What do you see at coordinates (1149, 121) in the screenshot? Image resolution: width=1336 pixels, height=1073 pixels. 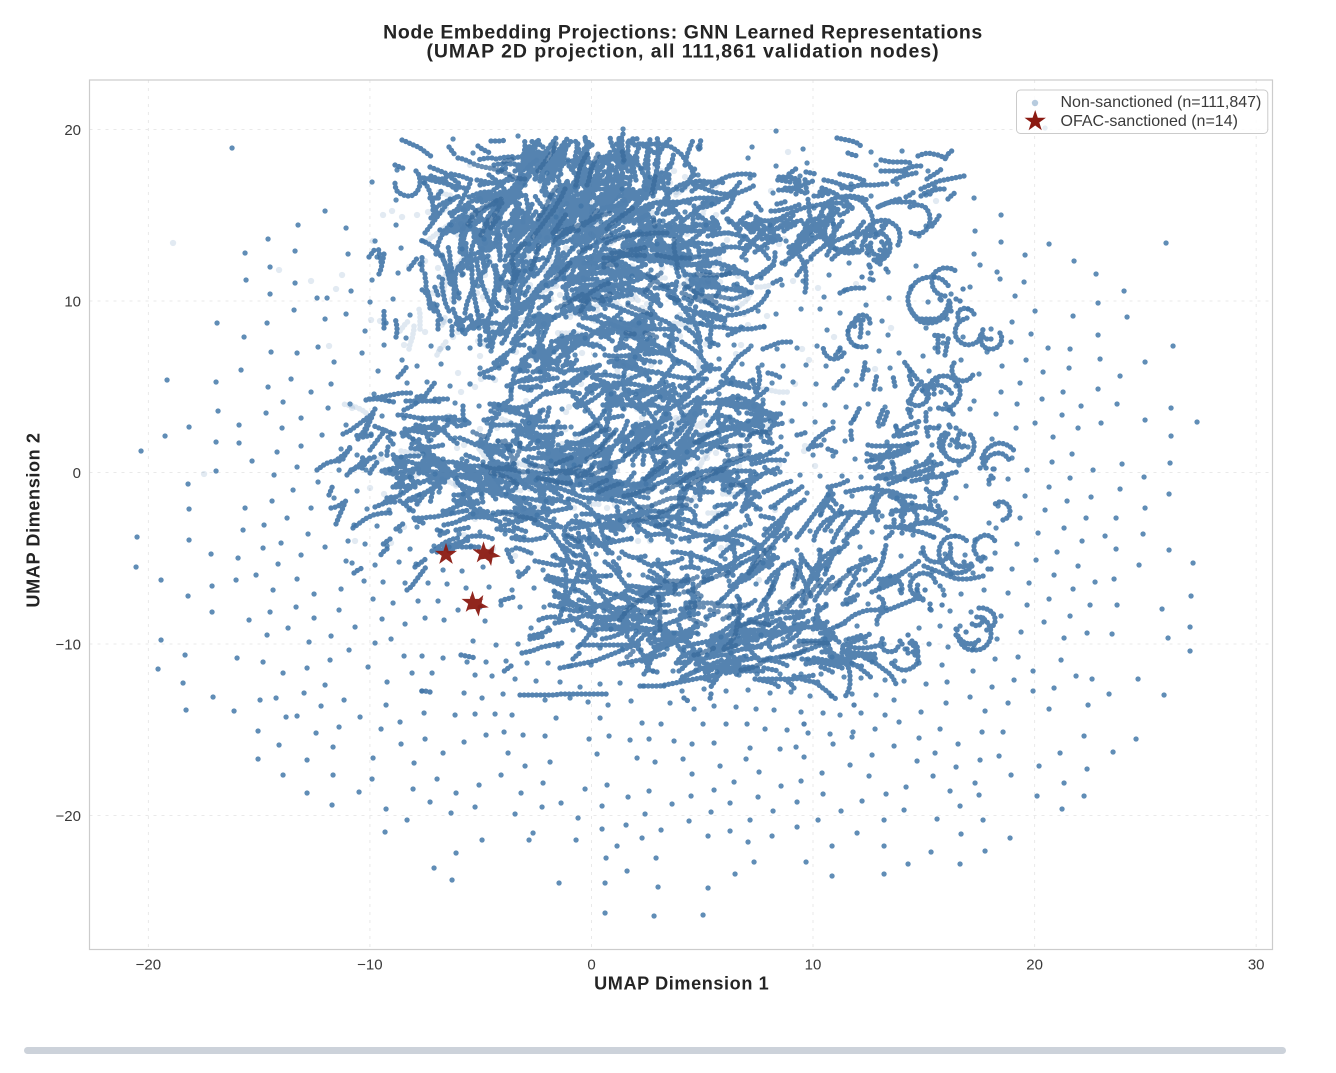 I see `svg-text: OFAC-sanctioned (n=14)` at bounding box center [1149, 121].